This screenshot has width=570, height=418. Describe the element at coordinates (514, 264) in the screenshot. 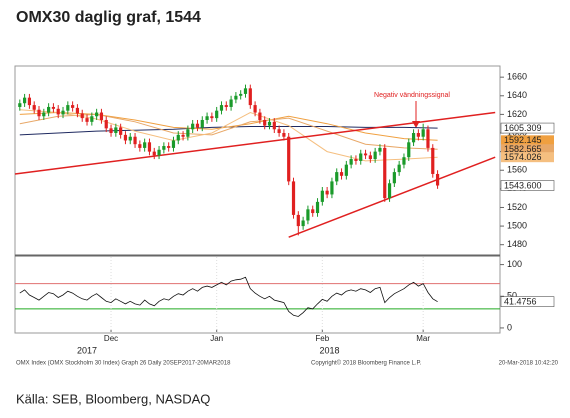

I see `rsi-y-tick-label: 100` at that location.